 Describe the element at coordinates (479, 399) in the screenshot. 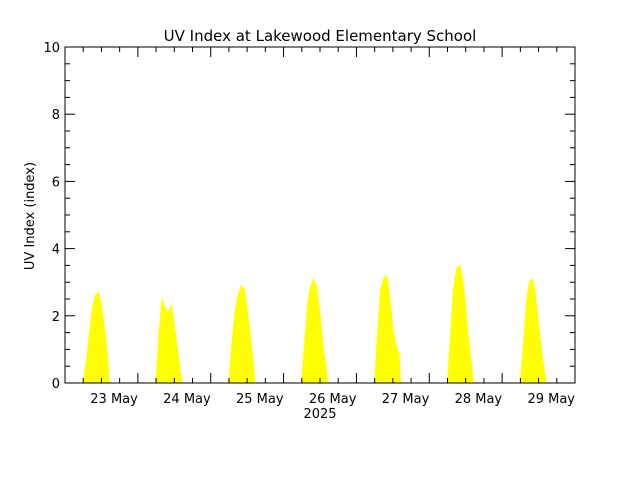

I see `x-tick-label: 28 May` at that location.